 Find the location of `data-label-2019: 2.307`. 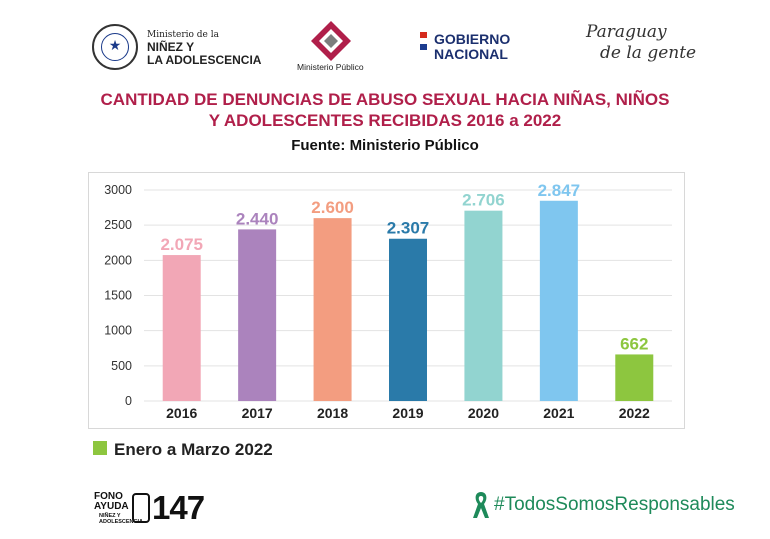

data-label-2019: 2.307 is located at coordinates (408, 228).